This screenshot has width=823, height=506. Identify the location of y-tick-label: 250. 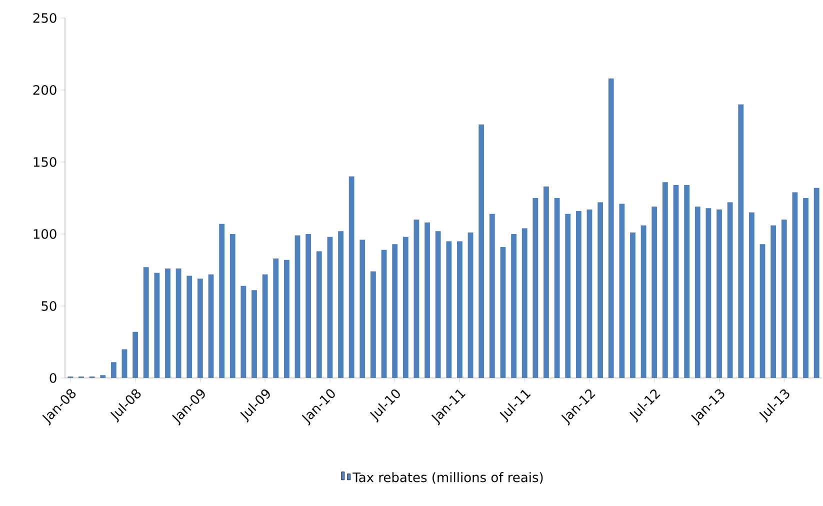
(44, 18).